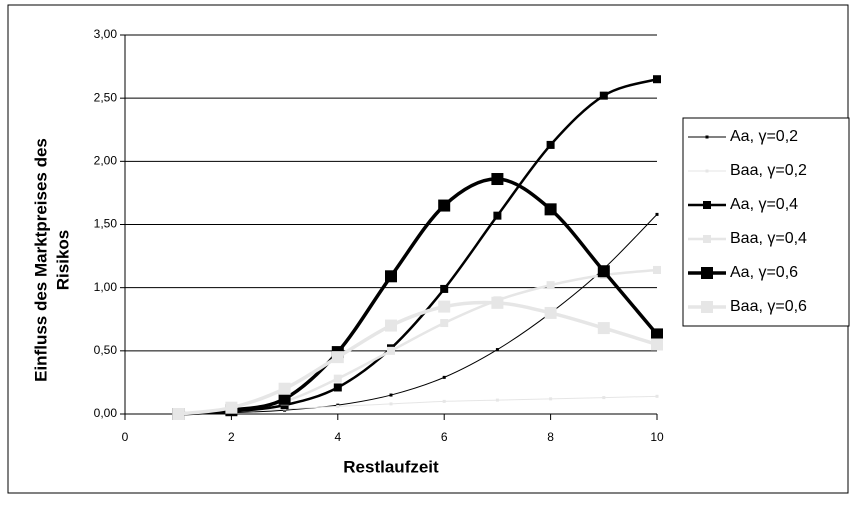  What do you see at coordinates (768, 306) in the screenshot?
I see `legend-label: Baa, γ=0,6` at bounding box center [768, 306].